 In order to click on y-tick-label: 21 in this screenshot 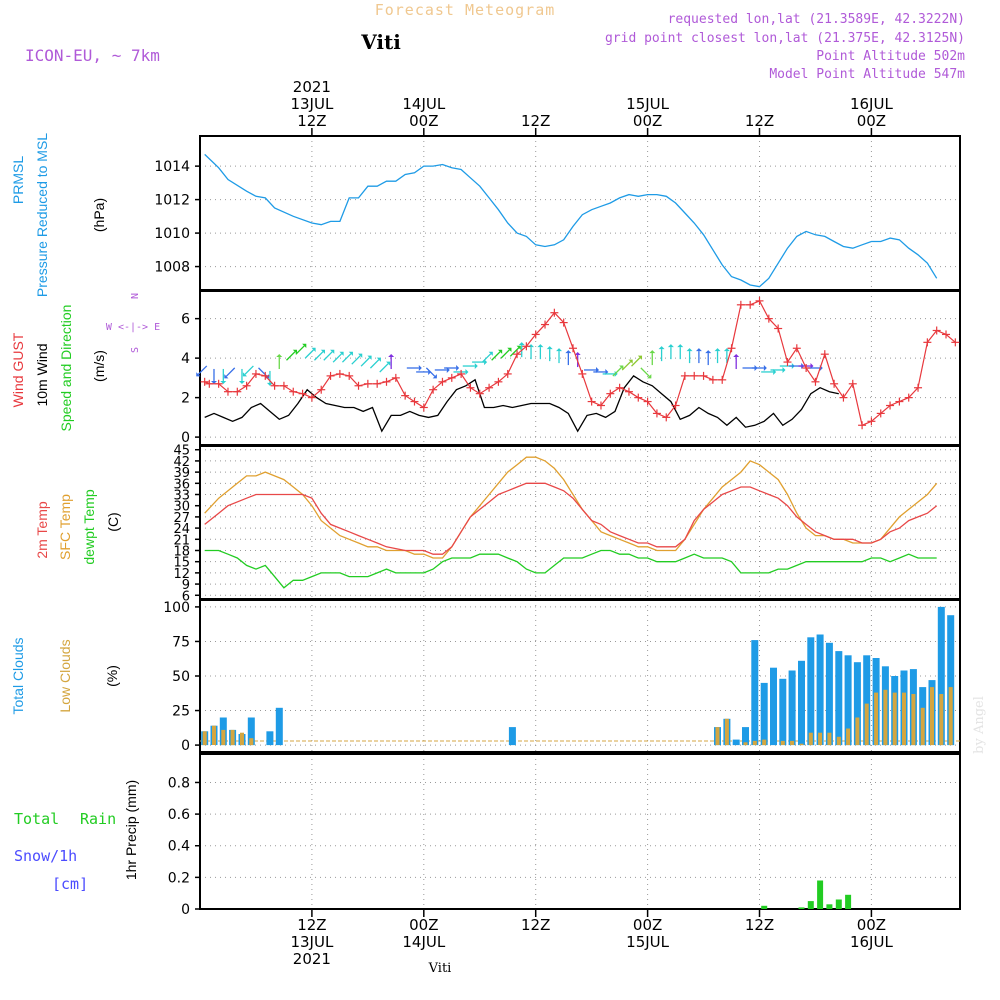, I will do `click(181, 540)`.